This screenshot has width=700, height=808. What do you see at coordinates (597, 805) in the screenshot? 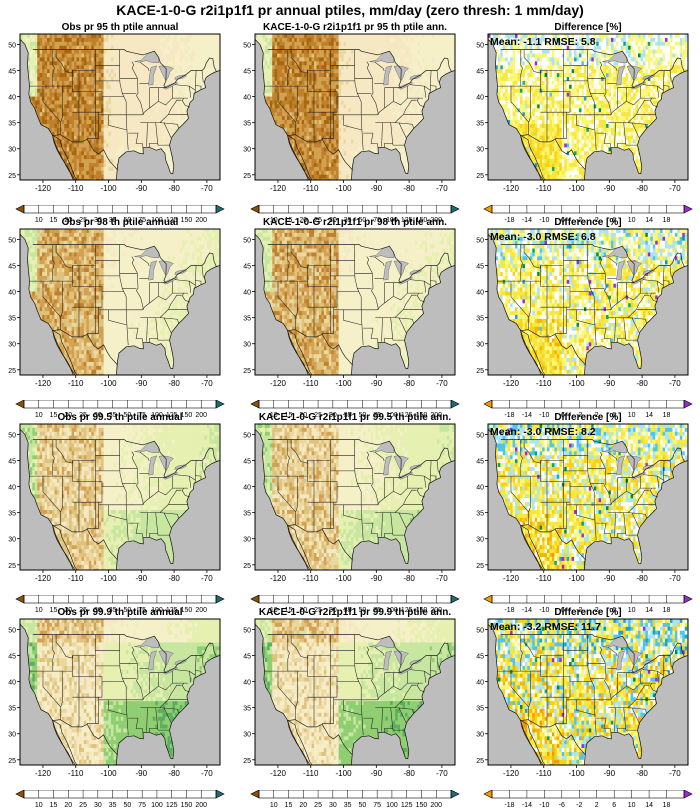
I see `colorbar-label: 2` at bounding box center [597, 805].